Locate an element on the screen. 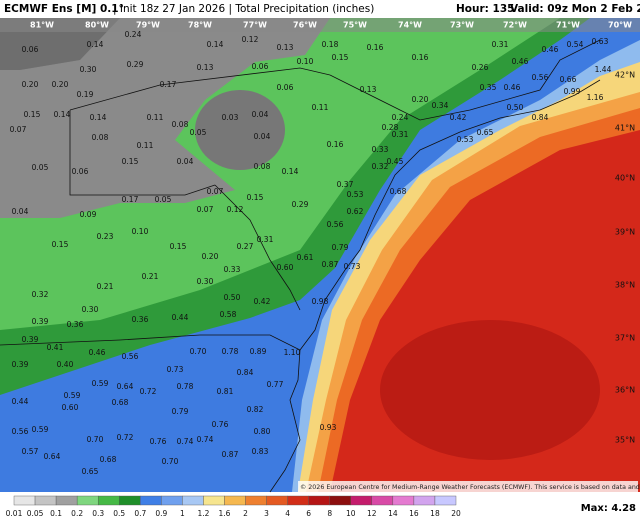 The width and height of the screenshot is (640, 529). precip-value: 0.76 is located at coordinates (220, 424).